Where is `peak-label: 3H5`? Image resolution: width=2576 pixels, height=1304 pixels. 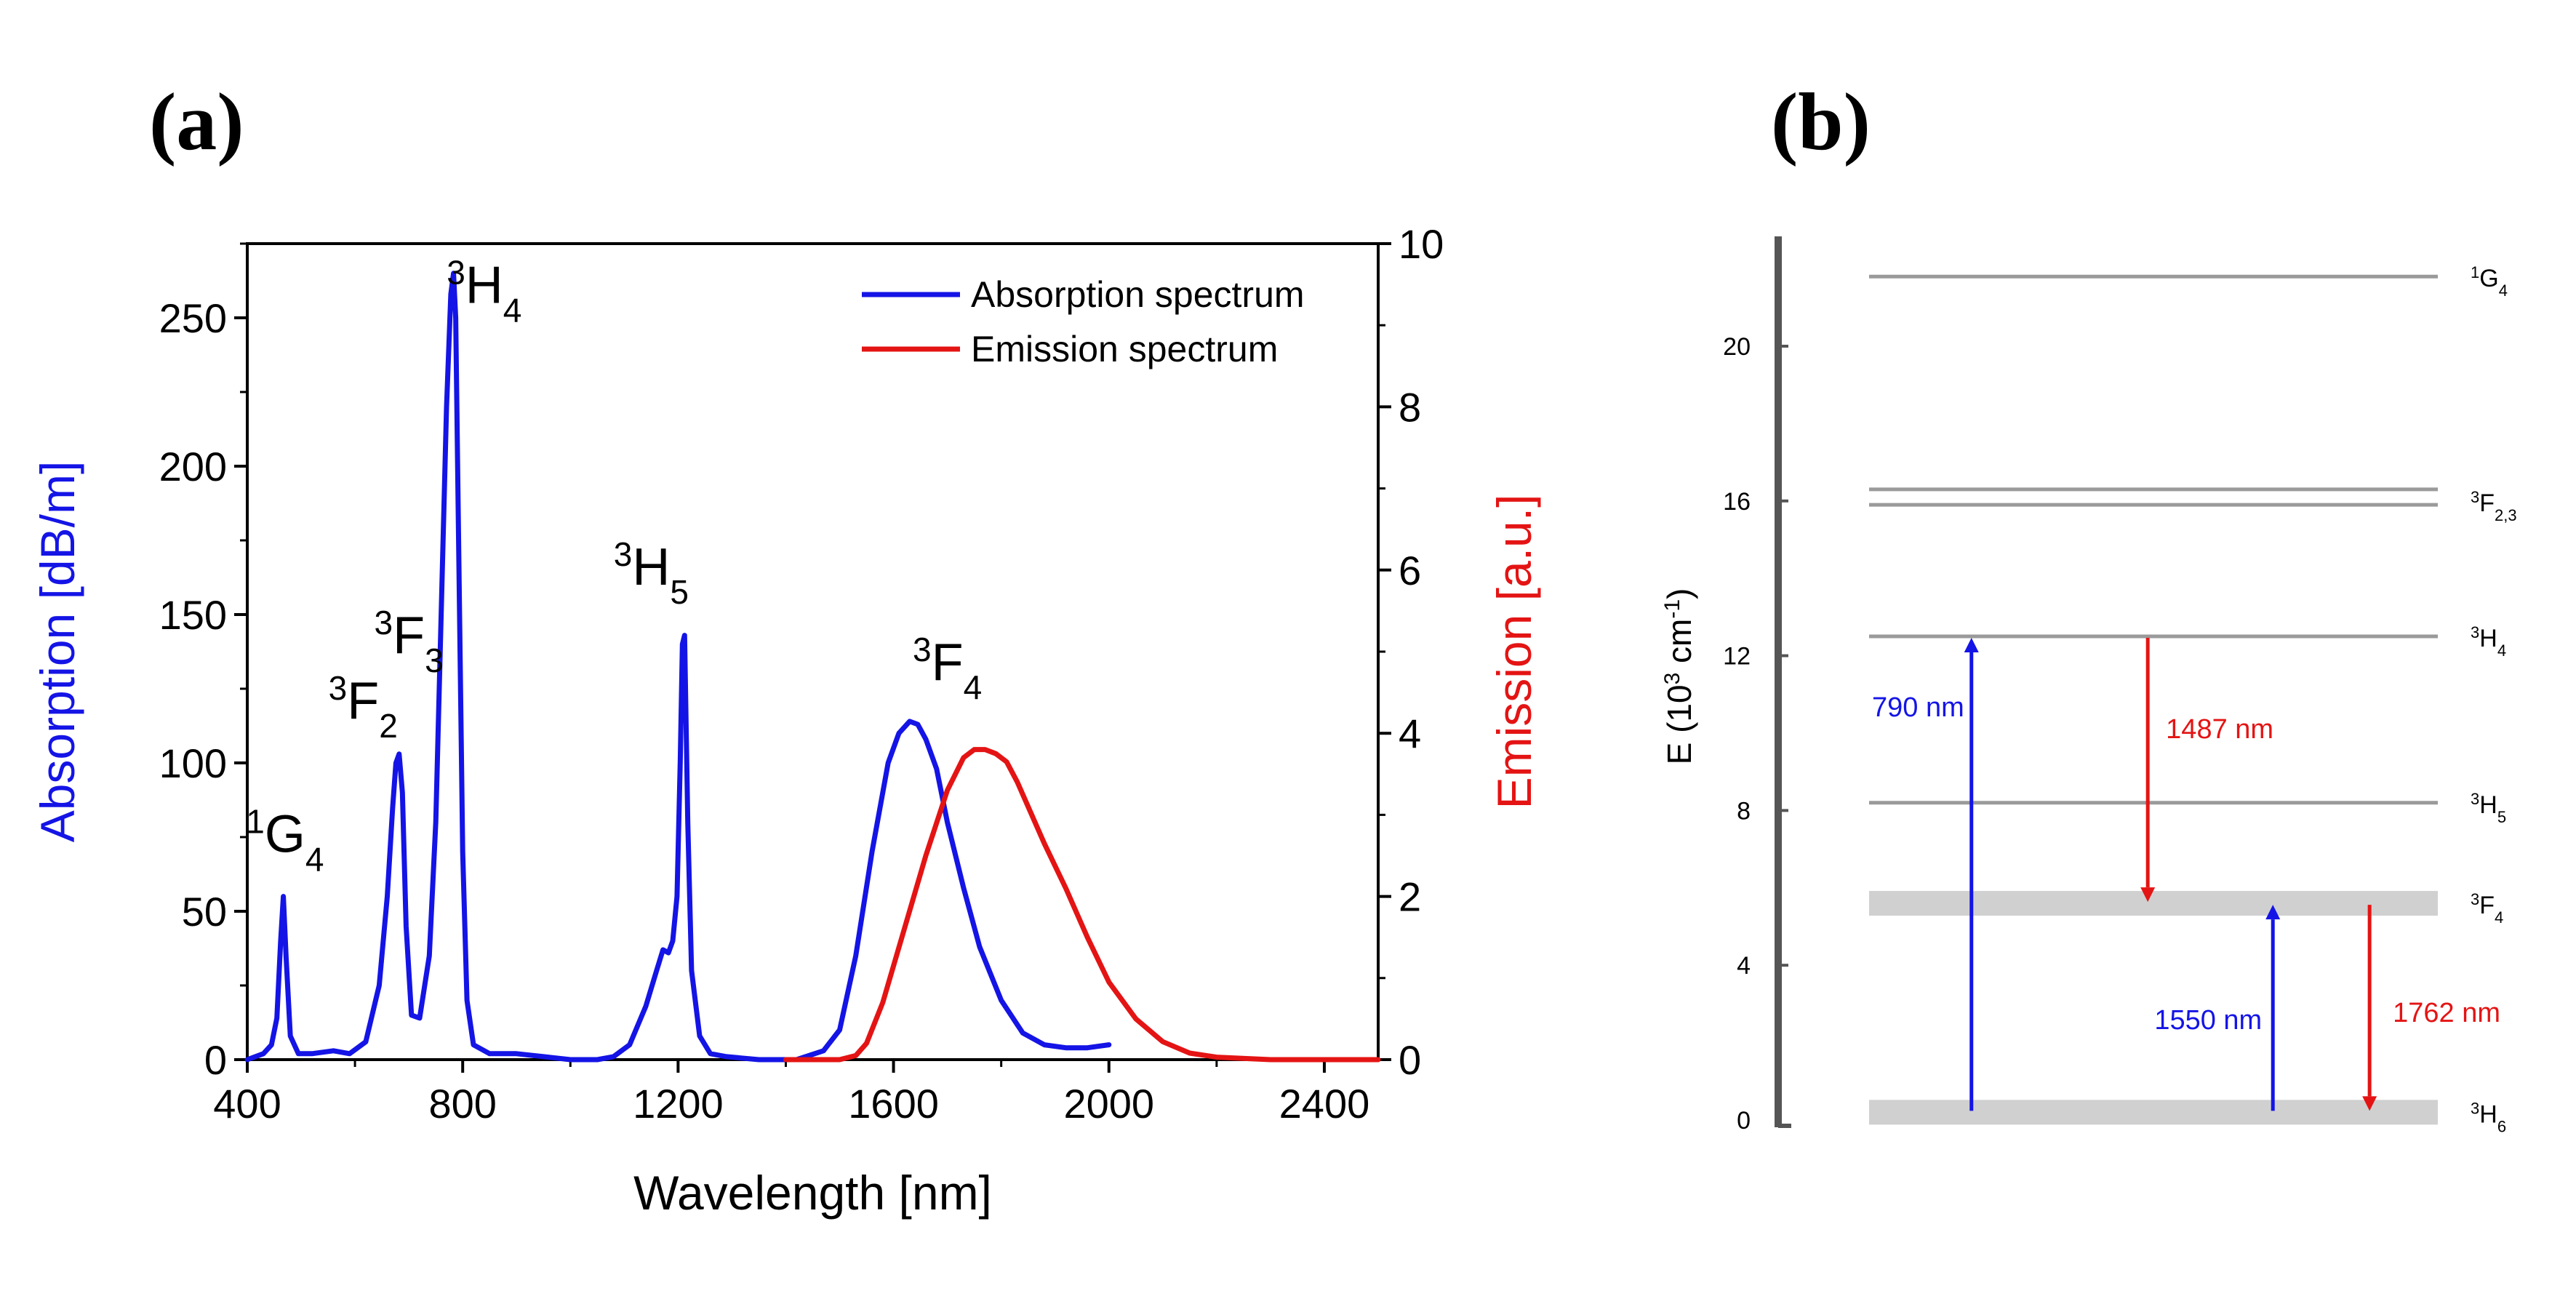
peak-label: 3H5 is located at coordinates (651, 573).